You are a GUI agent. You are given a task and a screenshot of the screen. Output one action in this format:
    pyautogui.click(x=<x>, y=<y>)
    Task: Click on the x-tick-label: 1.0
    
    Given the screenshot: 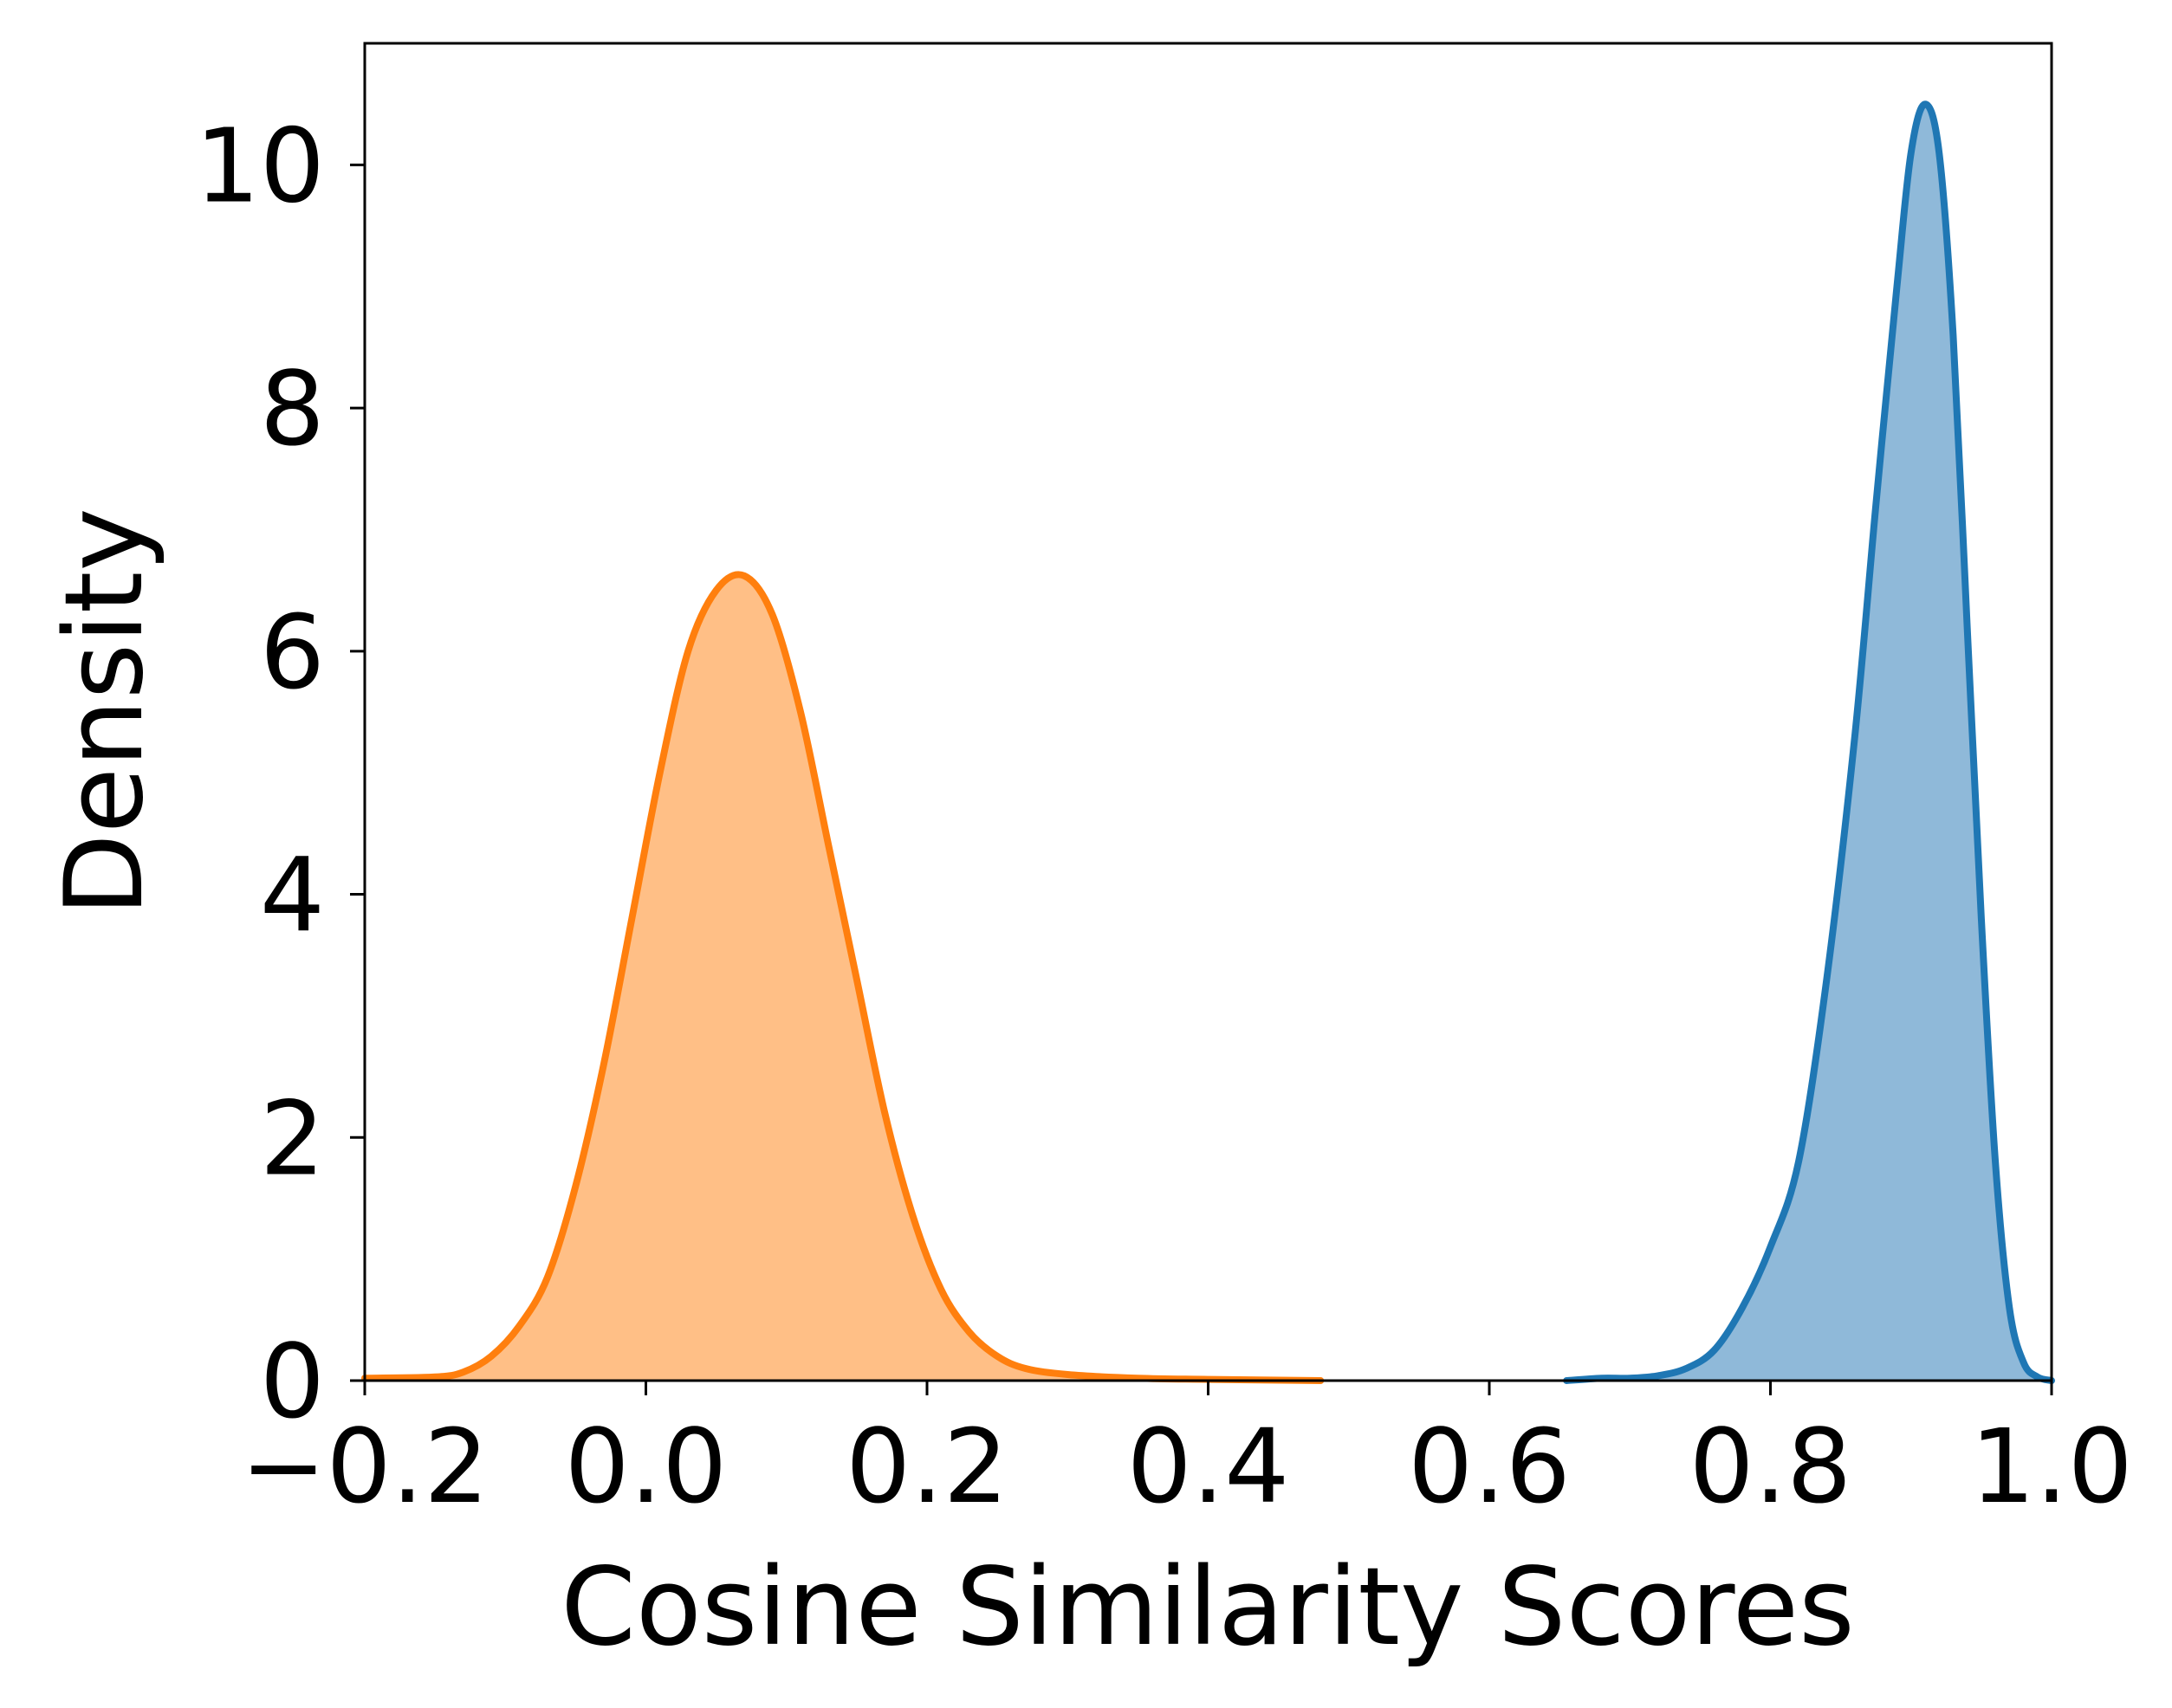 What is the action you would take?
    pyautogui.click(x=2051, y=1466)
    